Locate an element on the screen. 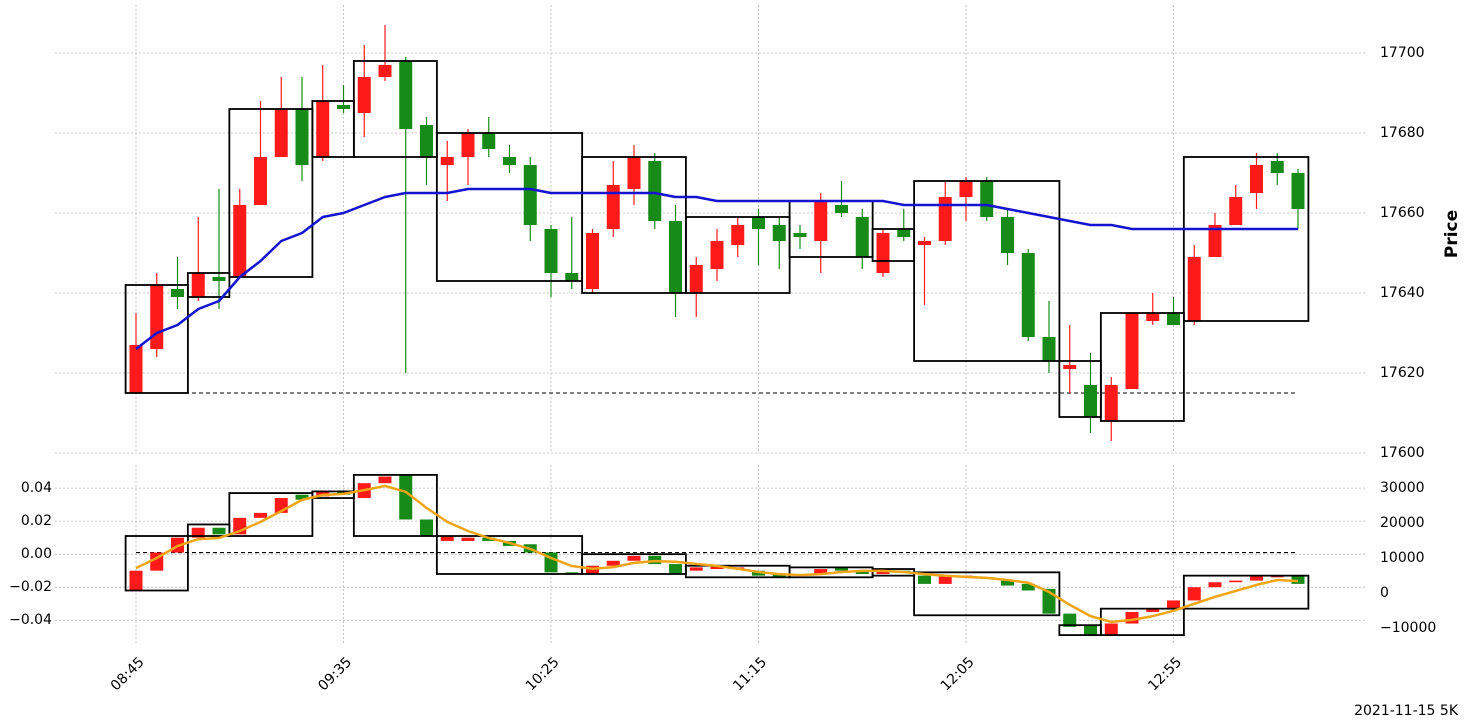  y-tick-label: 17700 is located at coordinates (1402, 53).